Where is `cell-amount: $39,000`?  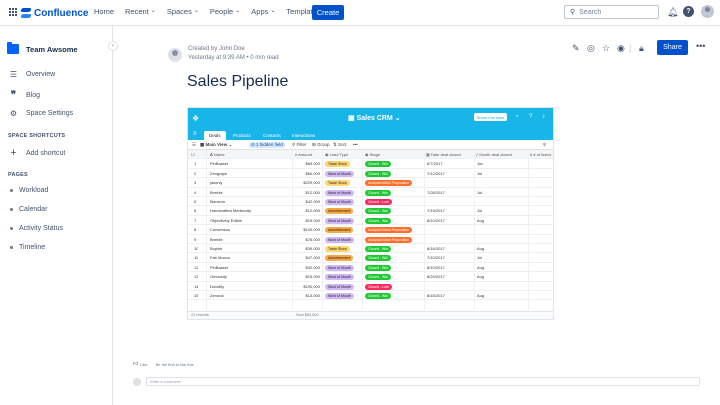
cell-amount: $39,000 is located at coordinates (312, 248).